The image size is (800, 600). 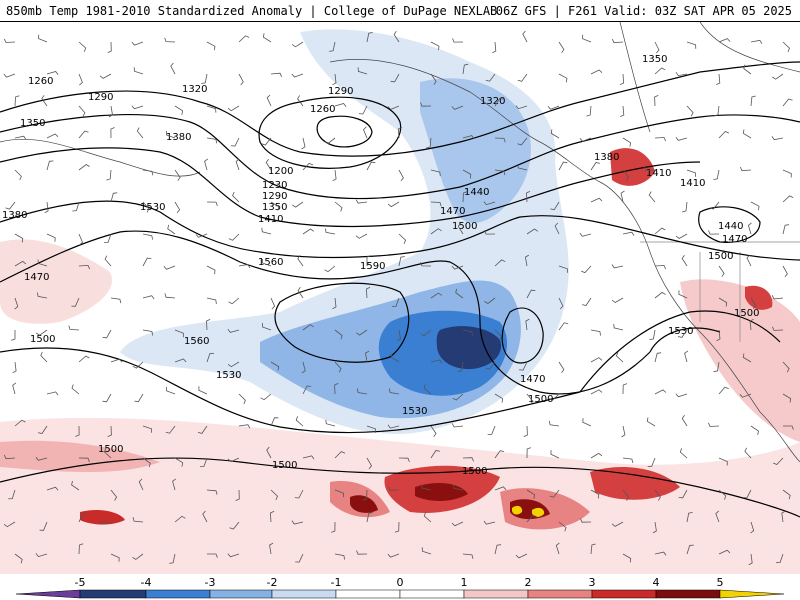 I want to click on colorbar-tick-label: 0, so click(x=400, y=582).